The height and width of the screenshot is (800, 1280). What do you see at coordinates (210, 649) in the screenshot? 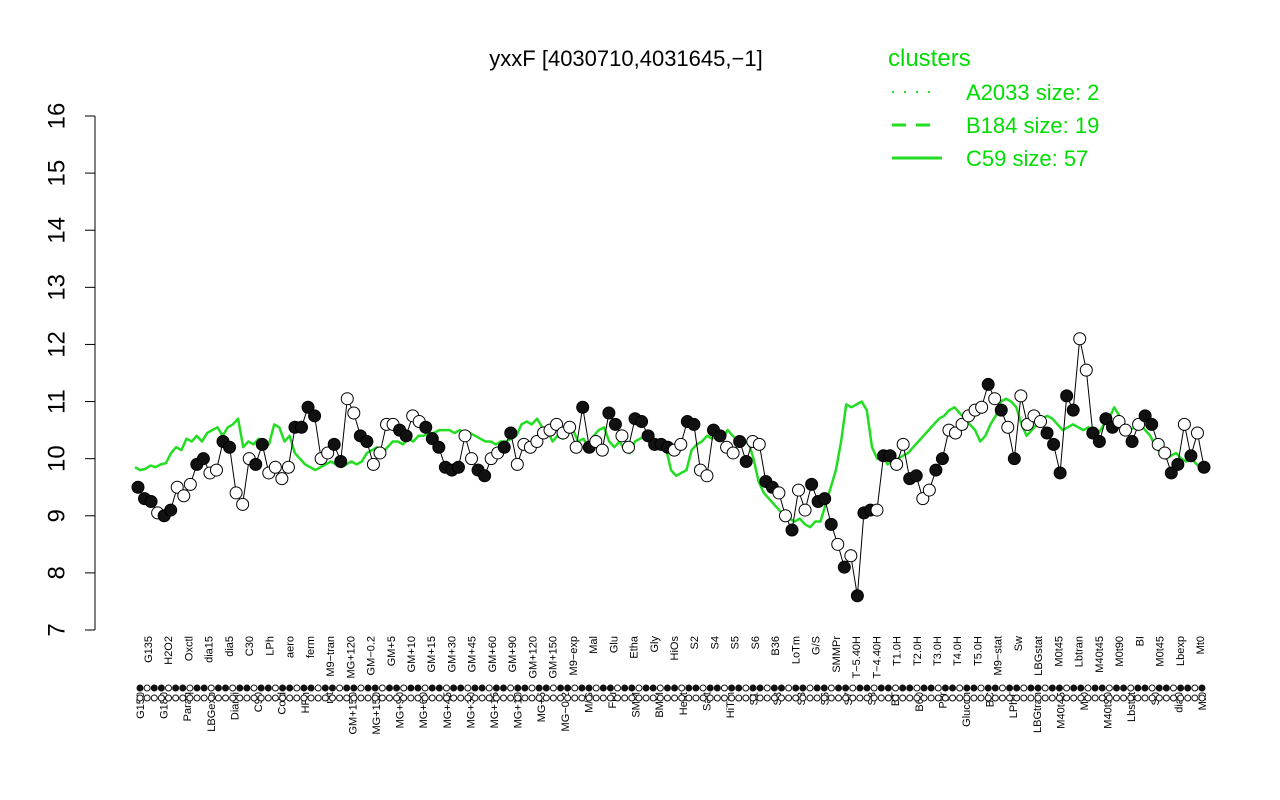
I see `x-tick-label-upper: dia15` at bounding box center [210, 649].